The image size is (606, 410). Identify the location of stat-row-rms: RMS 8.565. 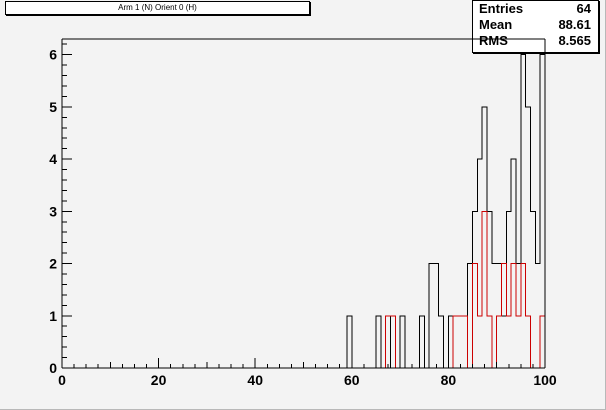
(535, 41).